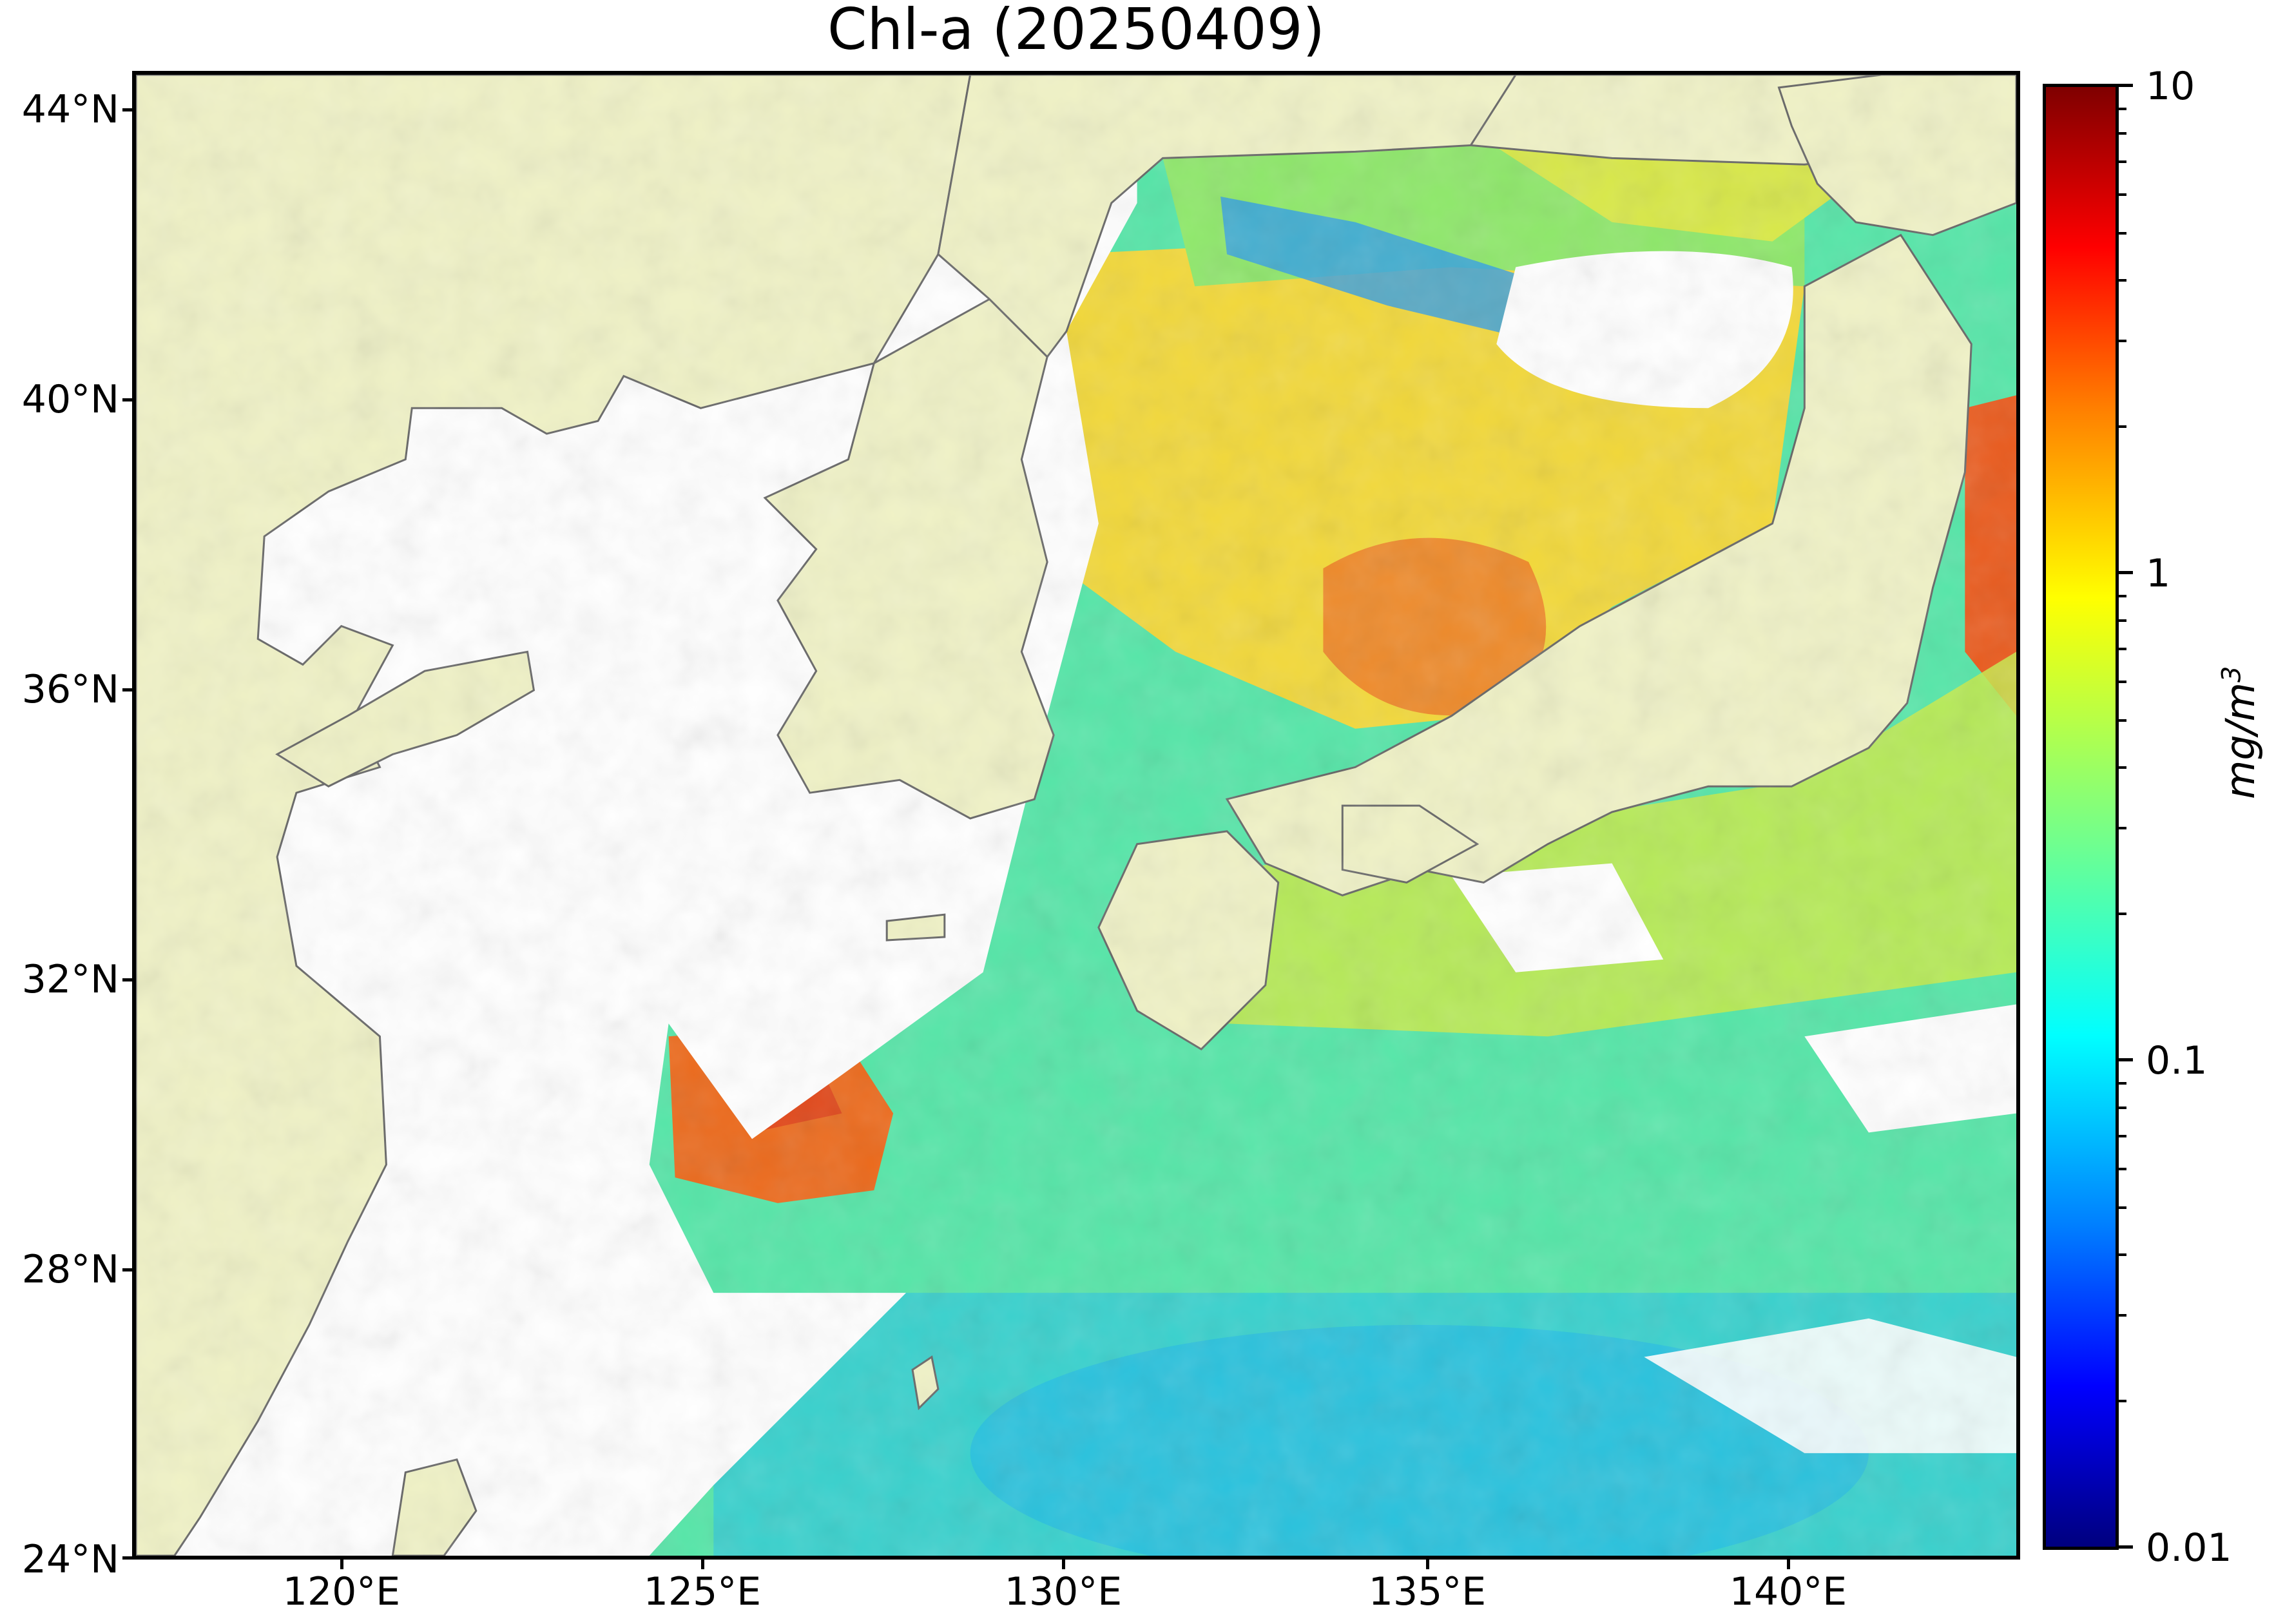 The height and width of the screenshot is (1624, 2285). What do you see at coordinates (1788, 1591) in the screenshot?
I see `lon-label-140: 140°E` at bounding box center [1788, 1591].